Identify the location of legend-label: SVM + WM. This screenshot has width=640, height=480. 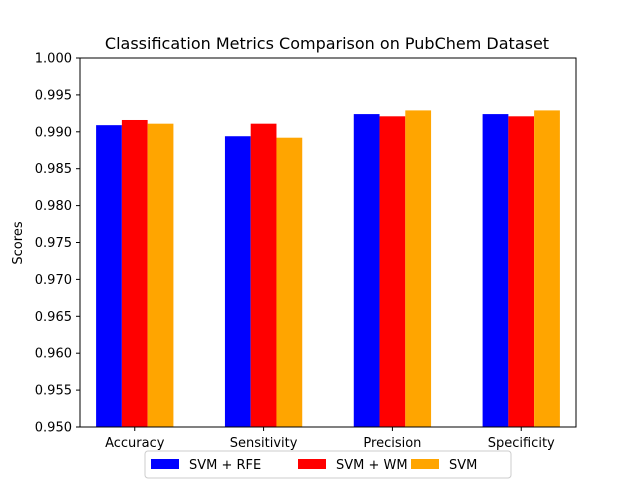
(372, 465).